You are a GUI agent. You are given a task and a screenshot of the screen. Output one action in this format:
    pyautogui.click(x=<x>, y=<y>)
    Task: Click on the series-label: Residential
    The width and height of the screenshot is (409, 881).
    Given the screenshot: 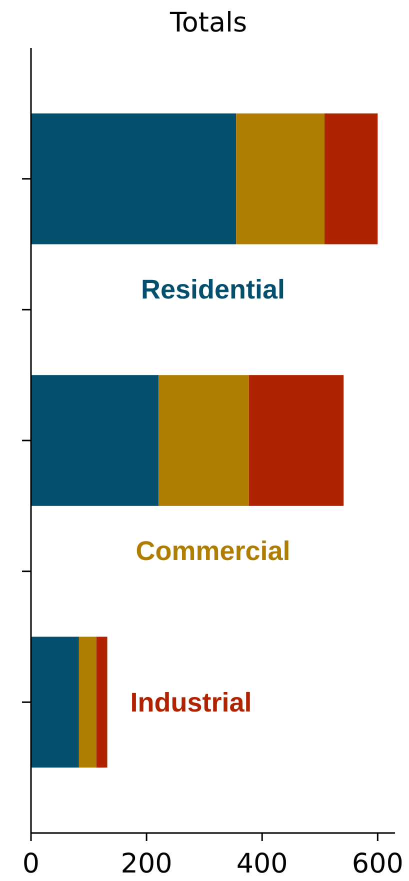 What is the action you would take?
    pyautogui.click(x=213, y=289)
    